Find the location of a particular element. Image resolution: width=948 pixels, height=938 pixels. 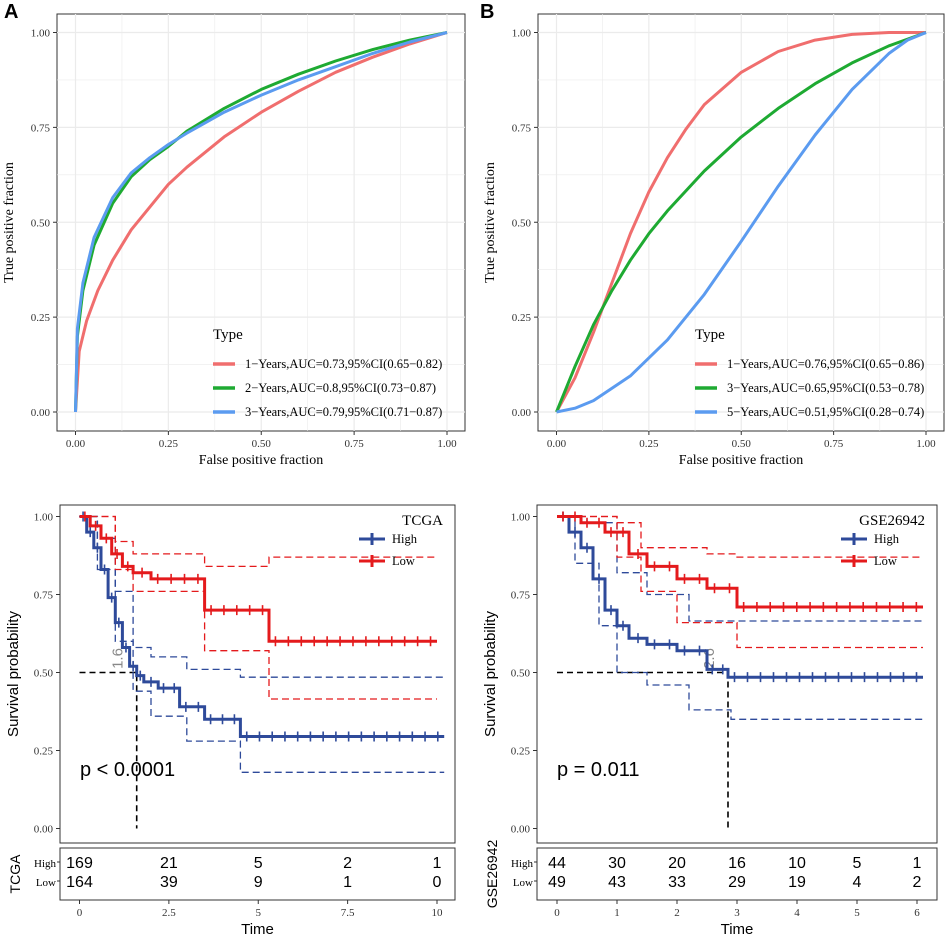

legend-key-high is located at coordinates (372, 539).